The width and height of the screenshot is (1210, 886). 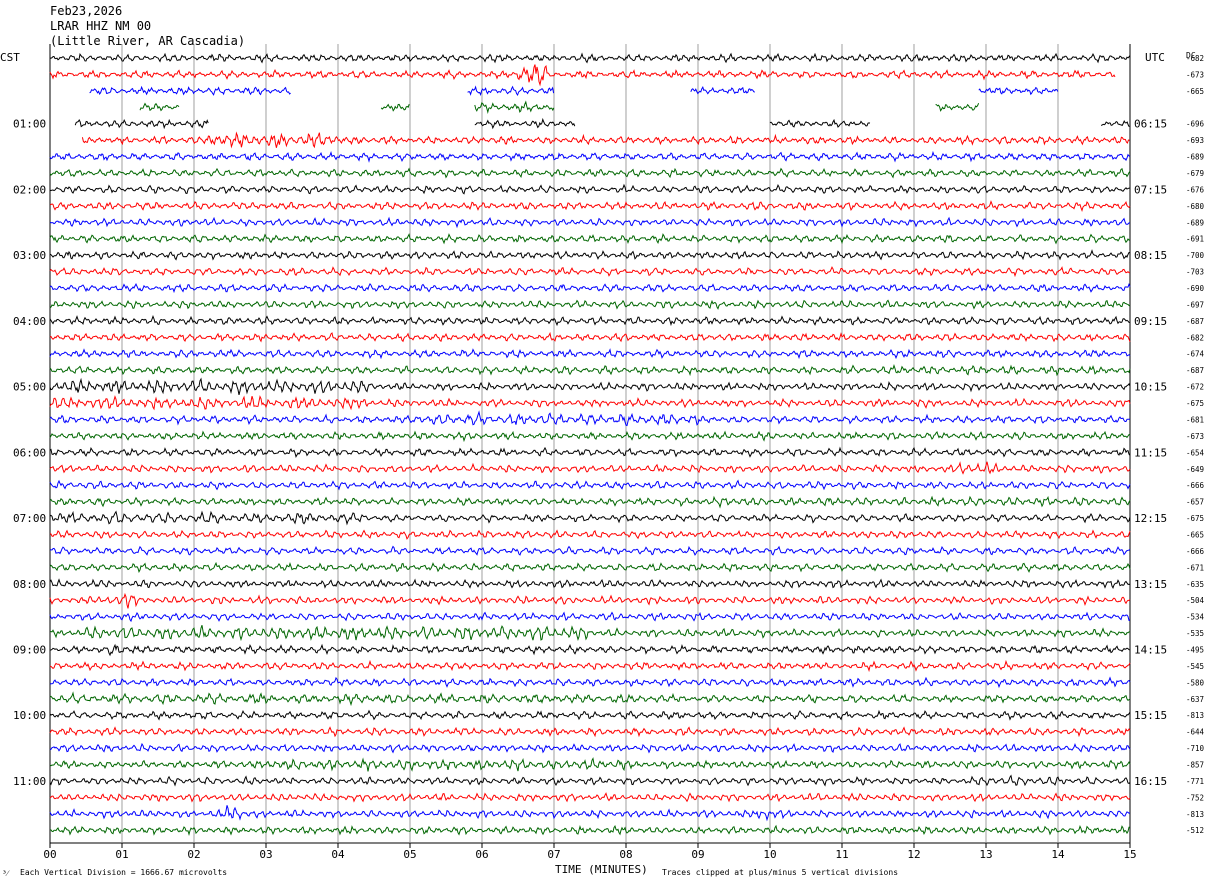 I want to click on x-tick-label: 03, so click(x=265, y=854).